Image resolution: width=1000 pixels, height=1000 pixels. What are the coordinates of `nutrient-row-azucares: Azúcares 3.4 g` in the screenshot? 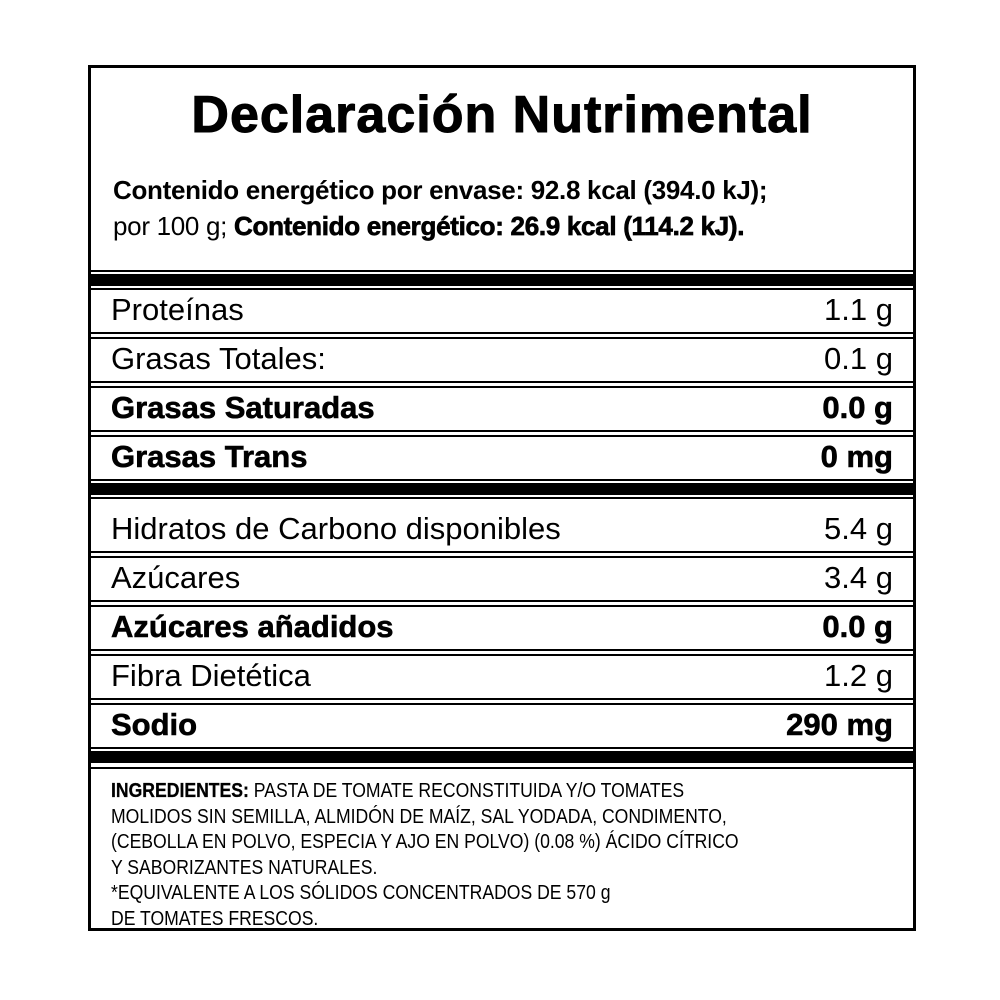 It's located at (502, 579).